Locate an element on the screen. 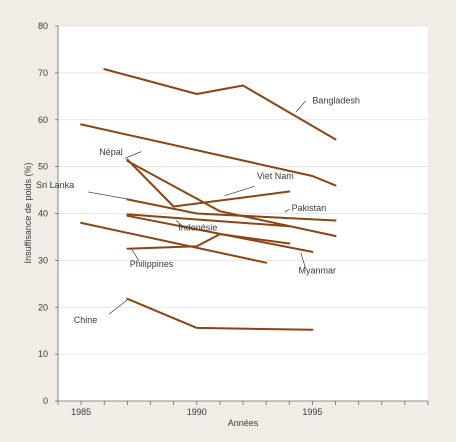 The width and height of the screenshot is (456, 442). y-tick-label: 30 is located at coordinates (43, 260).